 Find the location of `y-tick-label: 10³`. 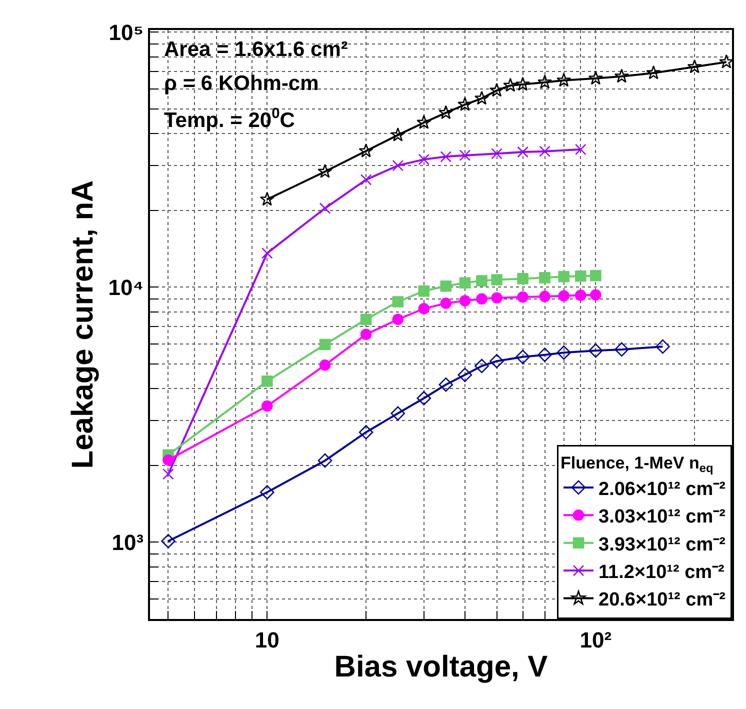

y-tick-label: 10³ is located at coordinates (128, 542).